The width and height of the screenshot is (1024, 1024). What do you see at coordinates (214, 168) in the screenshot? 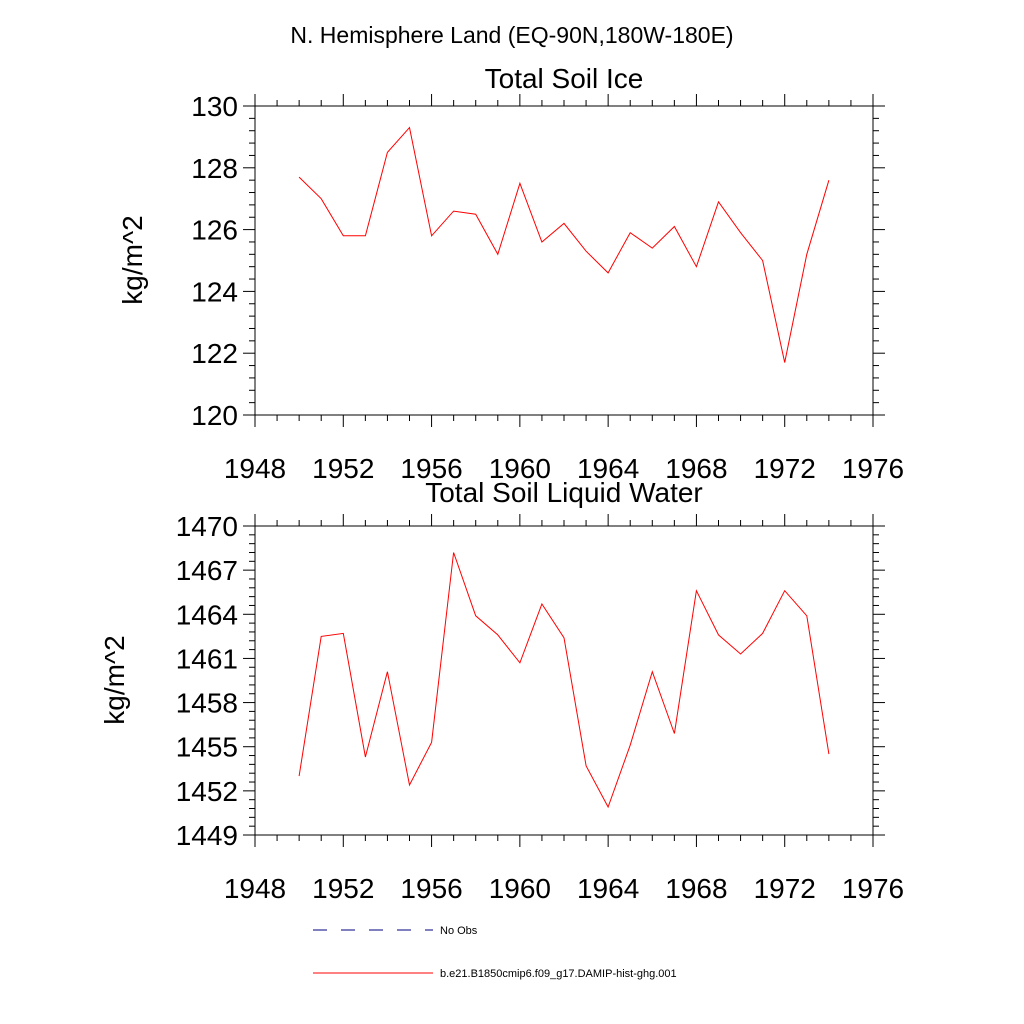
I see `y-tick-label: 128` at bounding box center [214, 168].